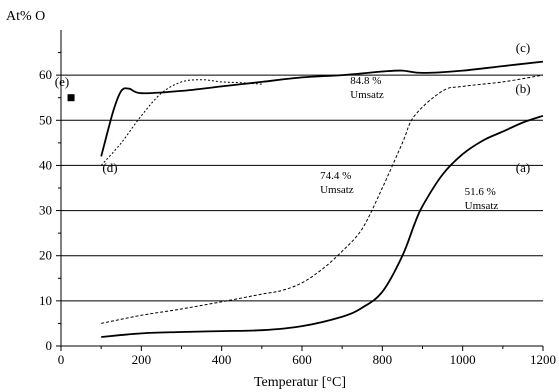 The image size is (559, 392). What do you see at coordinates (62, 81) in the screenshot?
I see `series-label-e: (e)` at bounding box center [62, 81].